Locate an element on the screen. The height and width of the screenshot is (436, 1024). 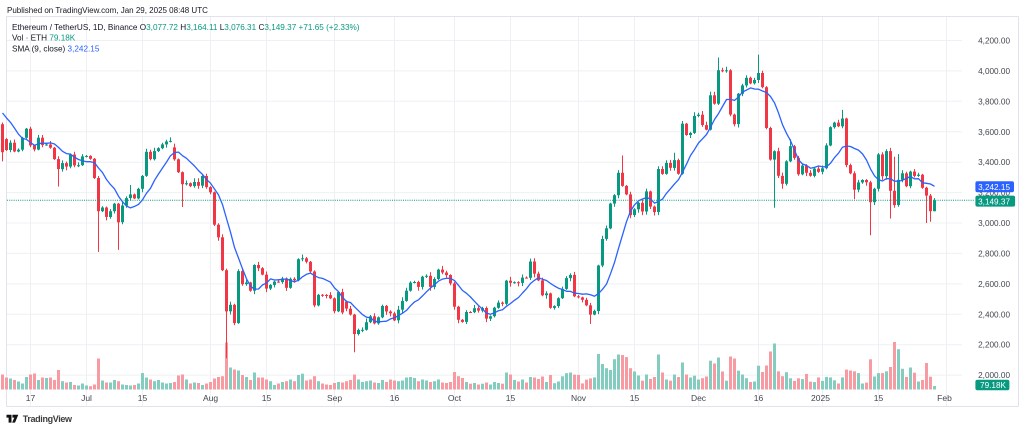
svg-text: 17 is located at coordinates (31, 398).